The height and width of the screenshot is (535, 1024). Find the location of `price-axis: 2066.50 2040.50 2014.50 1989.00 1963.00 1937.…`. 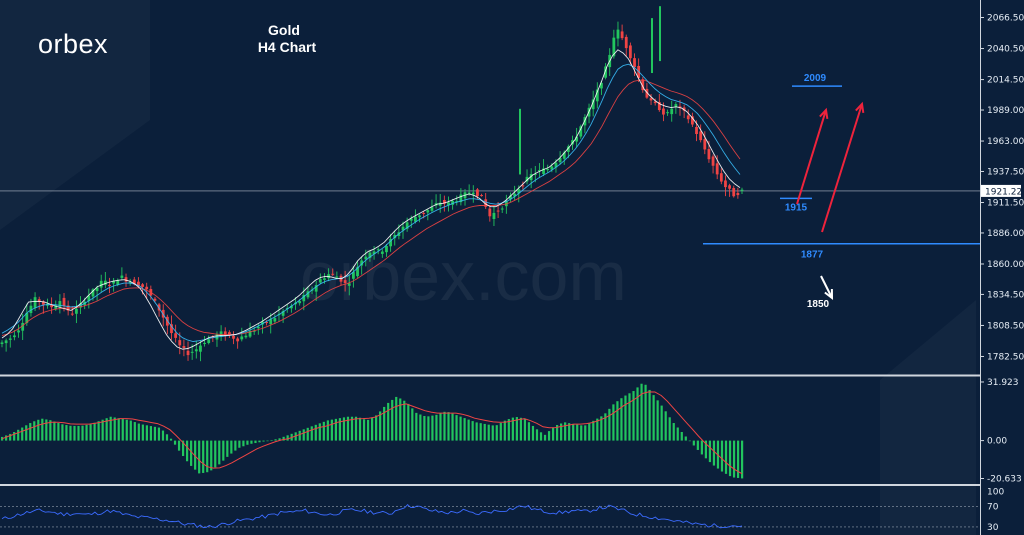

price-axis: 2066.50 2040.50 2014.50 1989.00 1963.00 1937.… is located at coordinates (1002, 188).